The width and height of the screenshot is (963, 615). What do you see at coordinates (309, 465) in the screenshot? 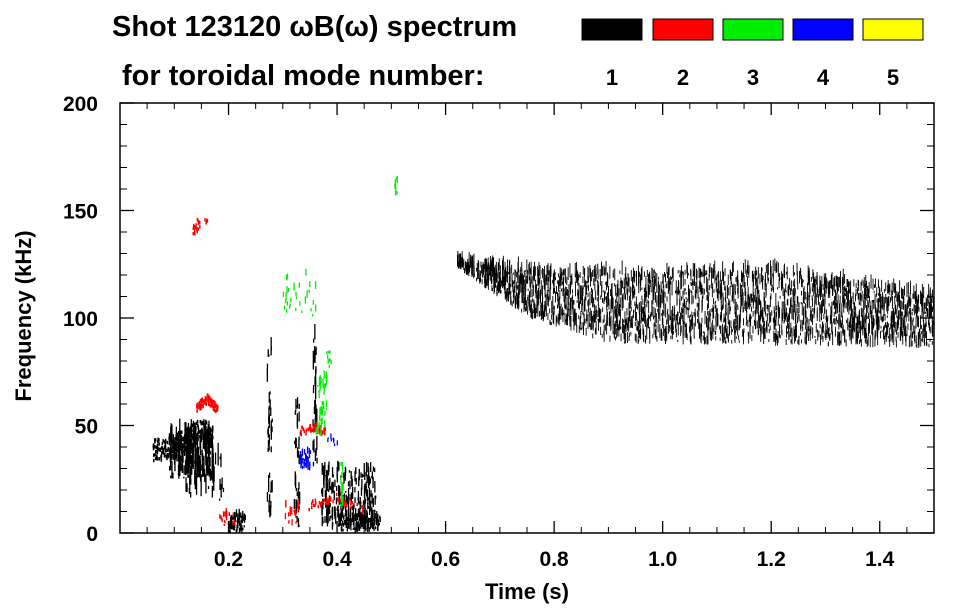
I see `mode-4-mark` at bounding box center [309, 465].